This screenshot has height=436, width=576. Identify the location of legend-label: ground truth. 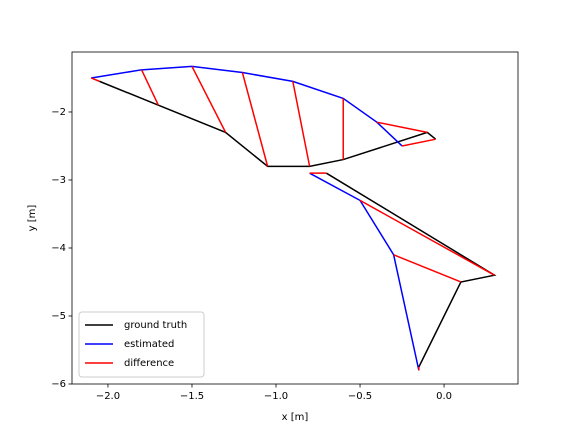
(155, 325).